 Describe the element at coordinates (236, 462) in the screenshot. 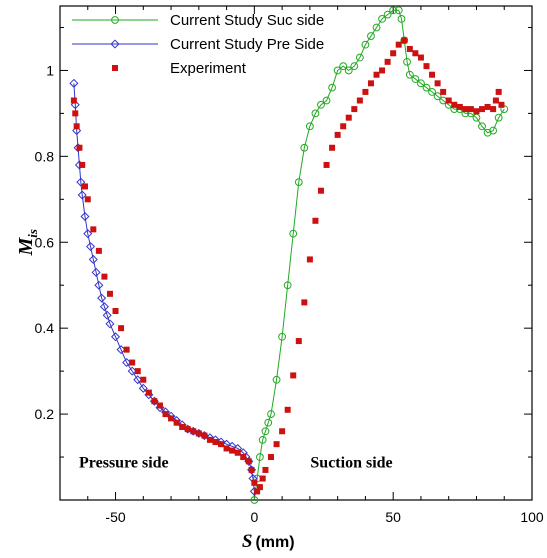

I see `annotations: Pressure side Suction side` at that location.